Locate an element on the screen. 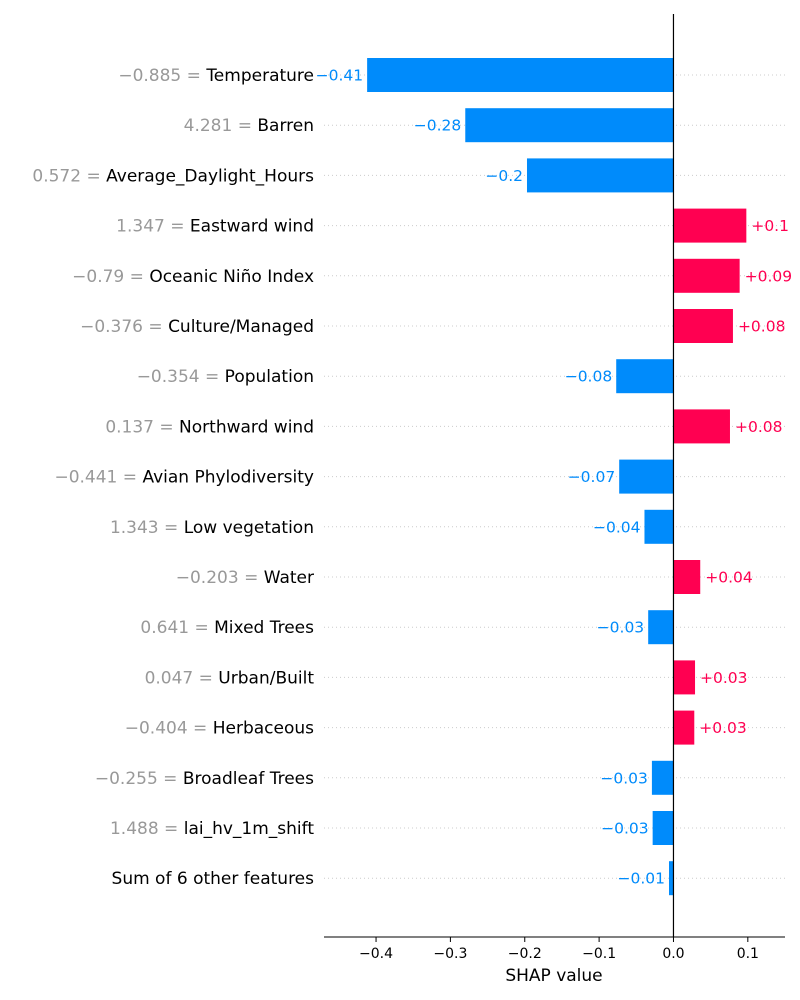 Image resolution: width=800 pixels, height=1000 pixels. feature-value: −0.441 is located at coordinates (85, 478).